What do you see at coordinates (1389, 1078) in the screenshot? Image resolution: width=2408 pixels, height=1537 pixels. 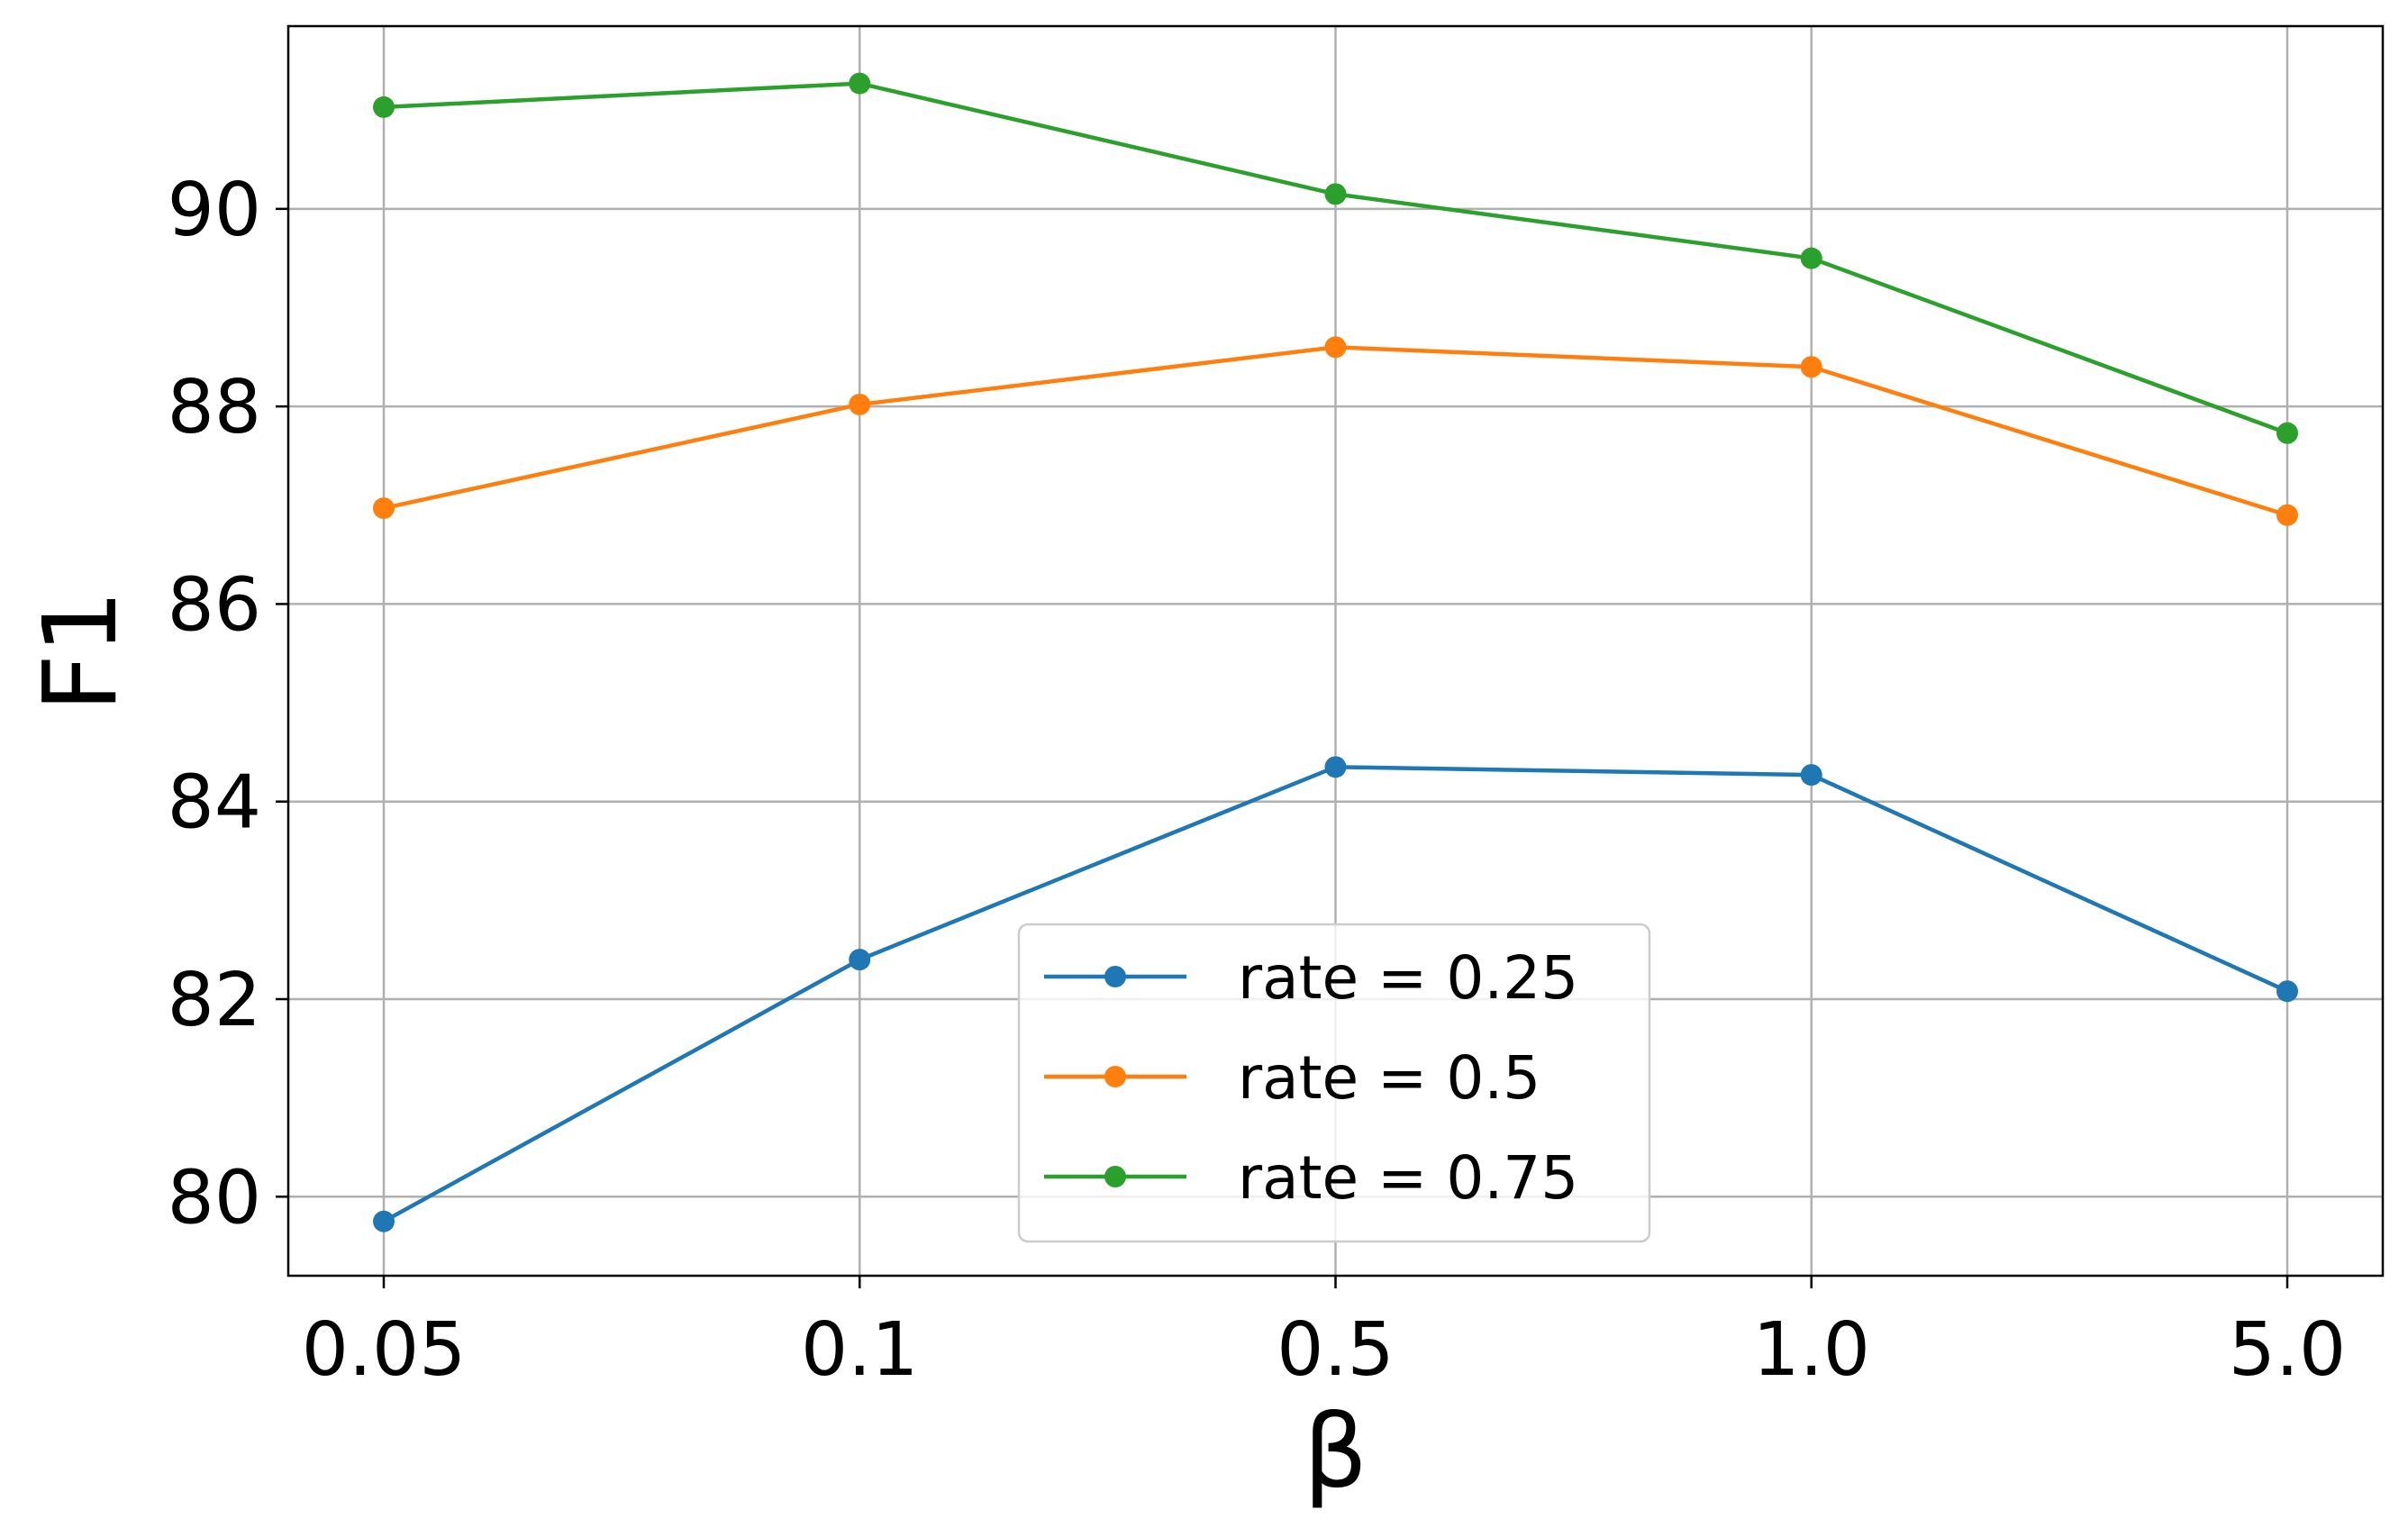 I see `legend-label: rate = 0.5` at bounding box center [1389, 1078].